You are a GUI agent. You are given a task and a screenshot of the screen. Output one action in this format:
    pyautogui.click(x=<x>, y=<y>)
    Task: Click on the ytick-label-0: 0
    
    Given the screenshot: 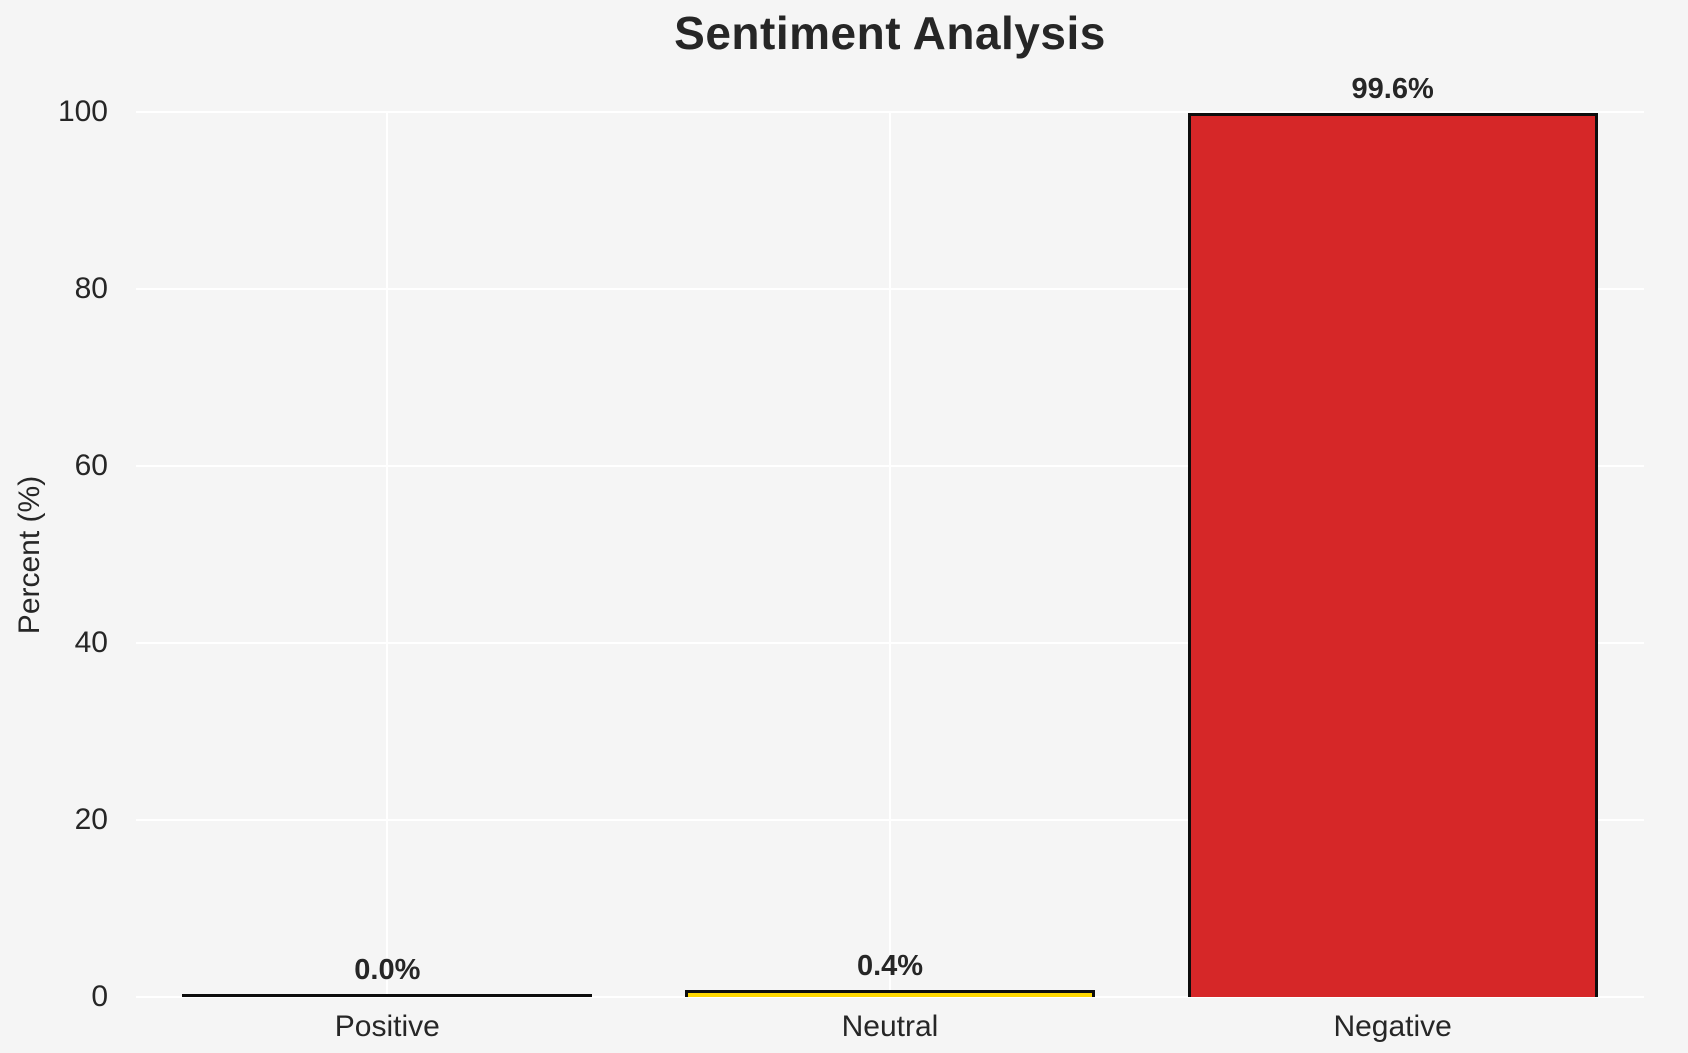 What is the action you would take?
    pyautogui.click(x=99, y=996)
    